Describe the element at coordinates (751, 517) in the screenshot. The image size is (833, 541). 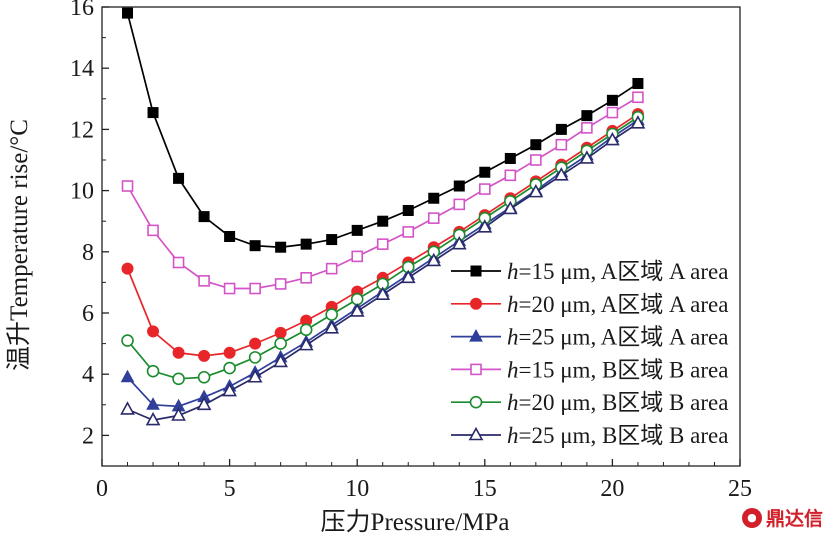
I see `logo-icon: ●` at that location.